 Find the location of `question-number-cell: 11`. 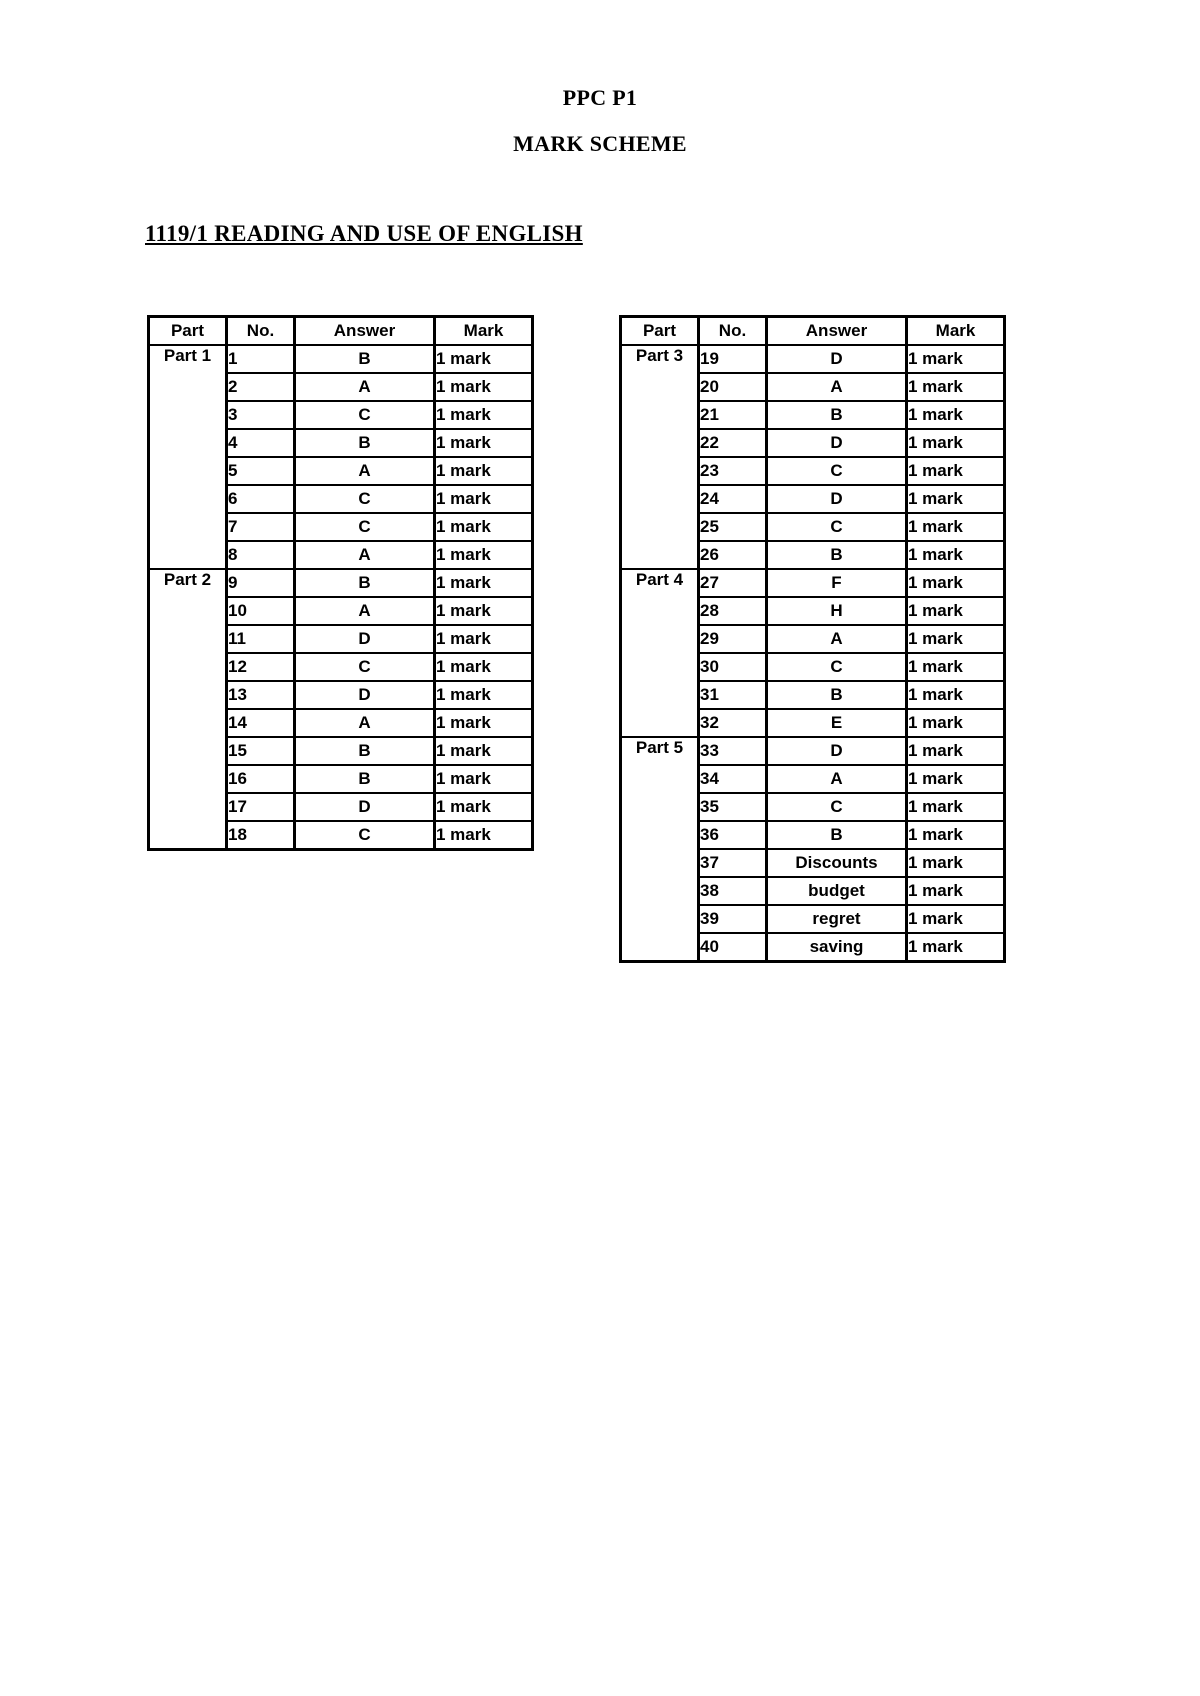

question-number-cell: 11 is located at coordinates (260, 639).